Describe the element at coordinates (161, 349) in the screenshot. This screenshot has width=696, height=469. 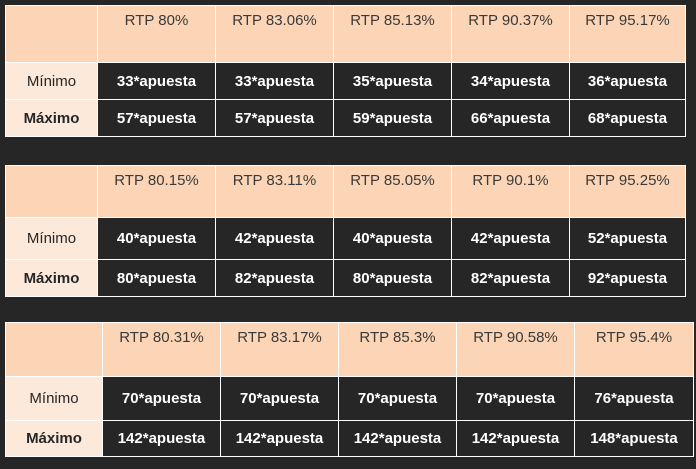
I see `header-cell: RTP 80.31%` at that location.